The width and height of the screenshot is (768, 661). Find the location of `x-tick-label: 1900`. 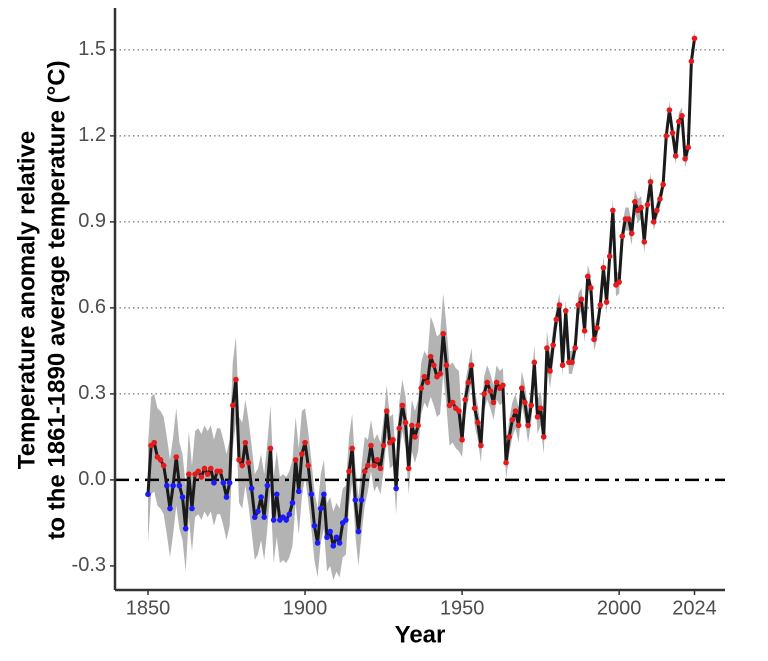

x-tick-label: 1900 is located at coordinates (305, 608).